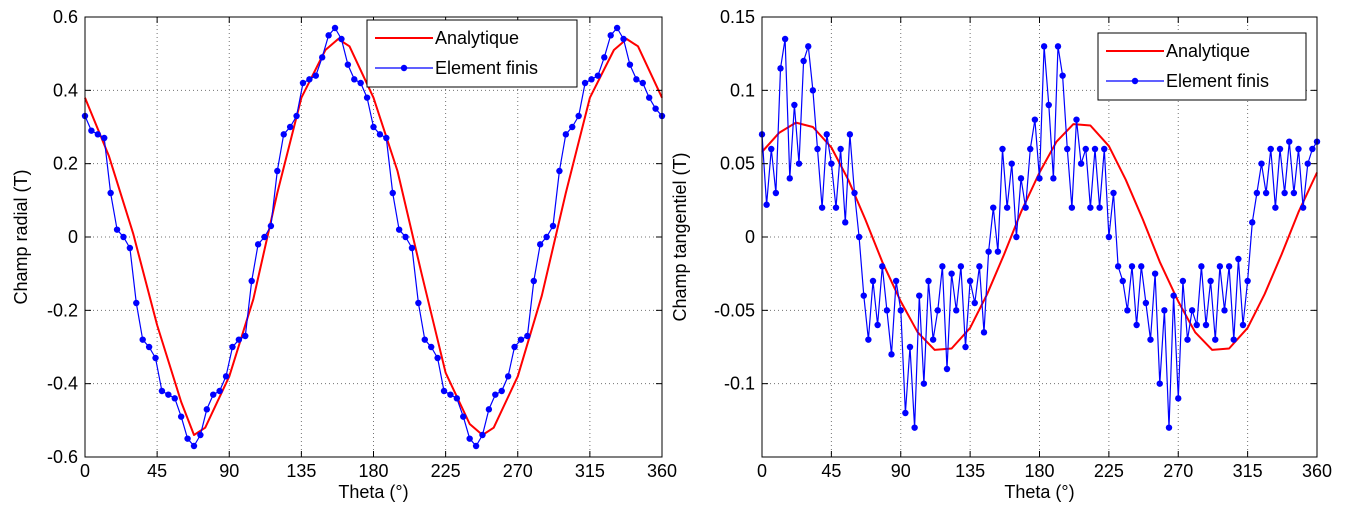 This screenshot has width=1347, height=517. What do you see at coordinates (1208, 51) in the screenshot?
I see `legend-entry-label: Analytique` at bounding box center [1208, 51].